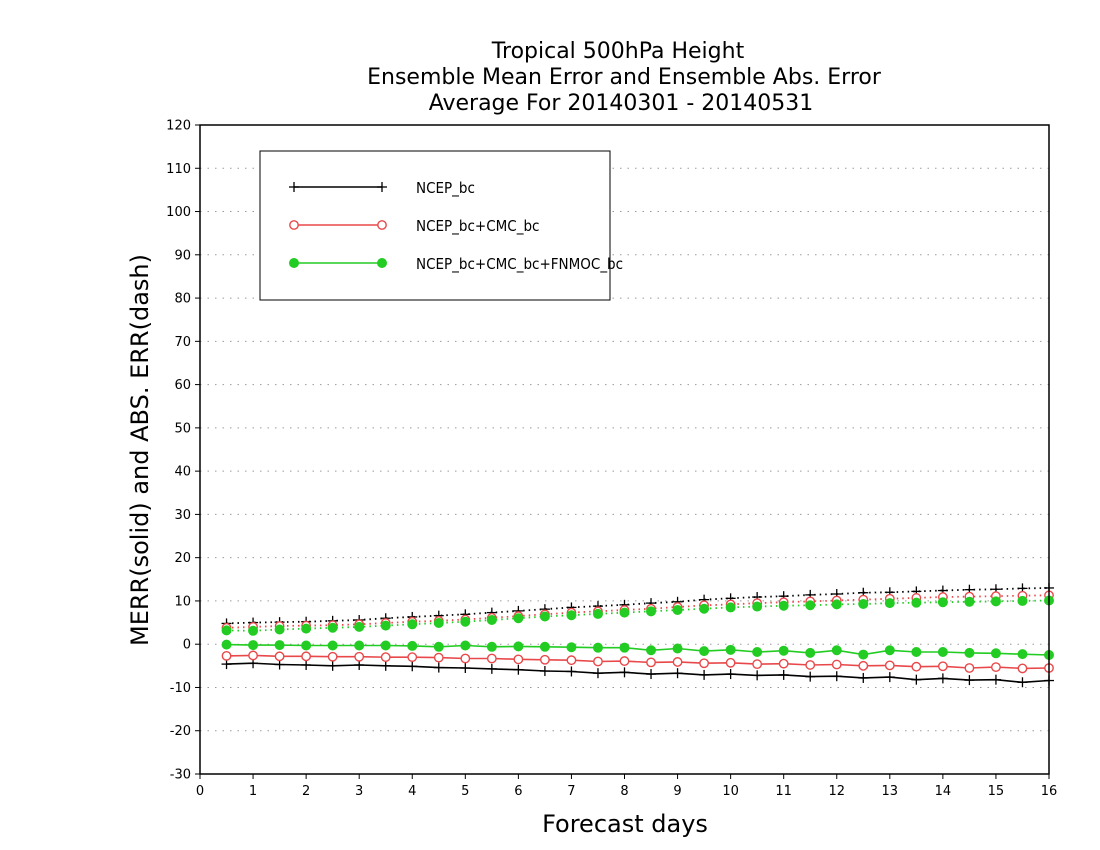 This screenshot has height=850, width=1100. Describe the element at coordinates (180, 775) in the screenshot. I see `y-tick-label: -30` at that location.